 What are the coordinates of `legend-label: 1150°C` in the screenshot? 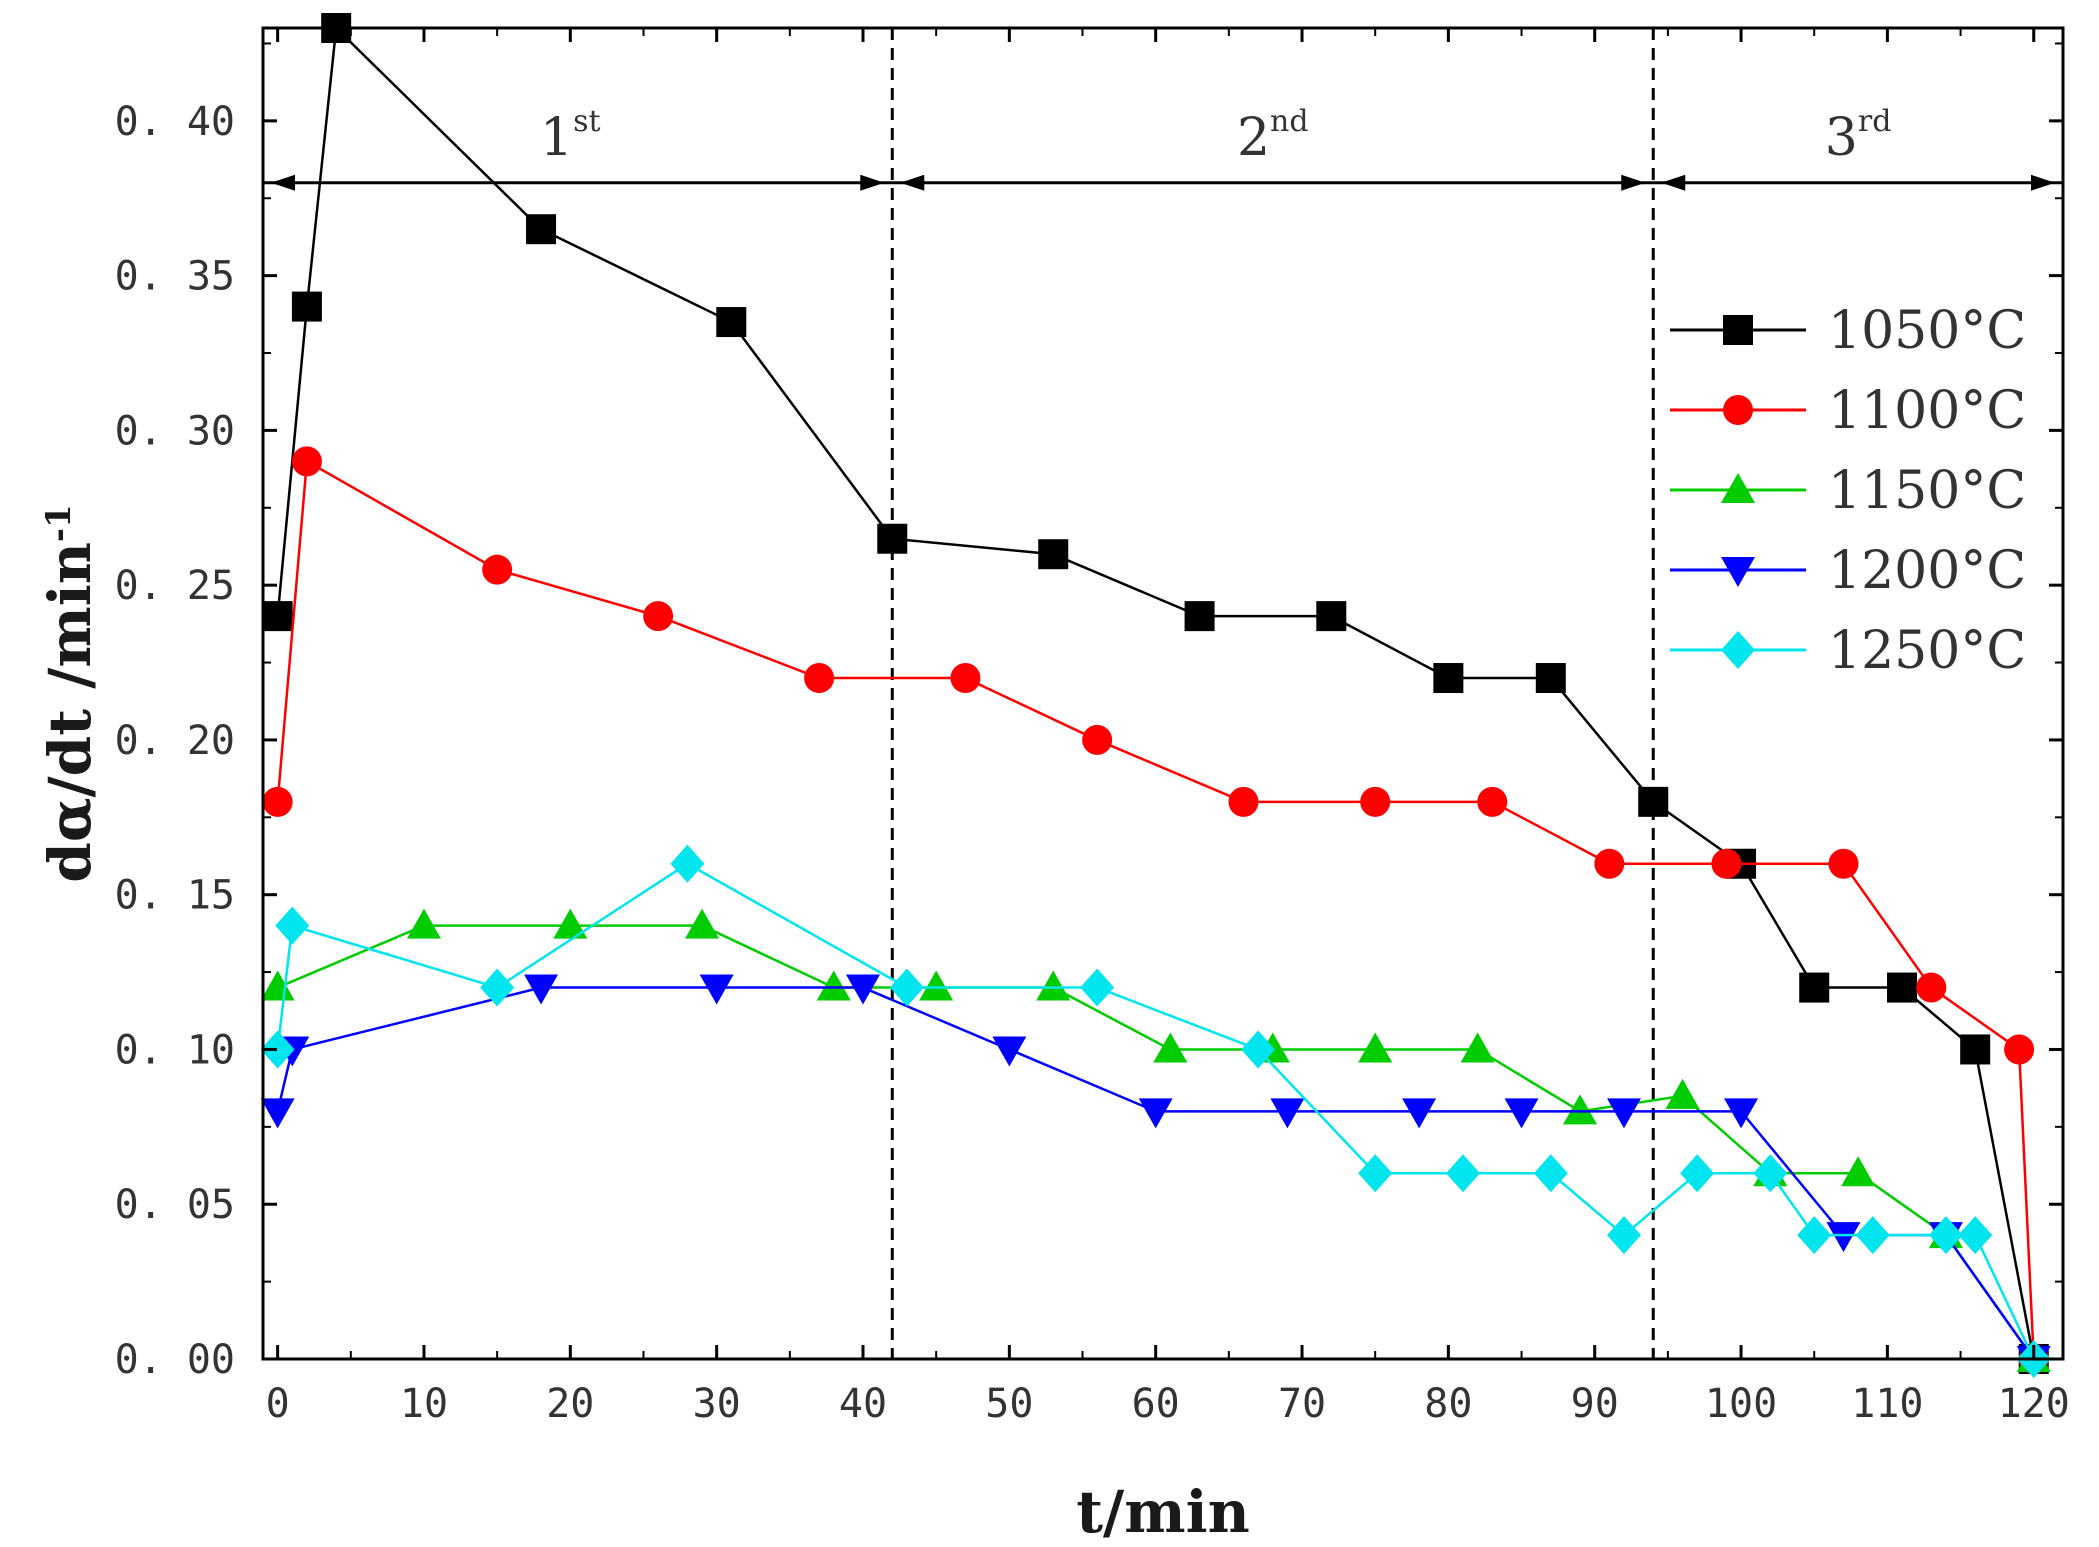 It's located at (1927, 491).